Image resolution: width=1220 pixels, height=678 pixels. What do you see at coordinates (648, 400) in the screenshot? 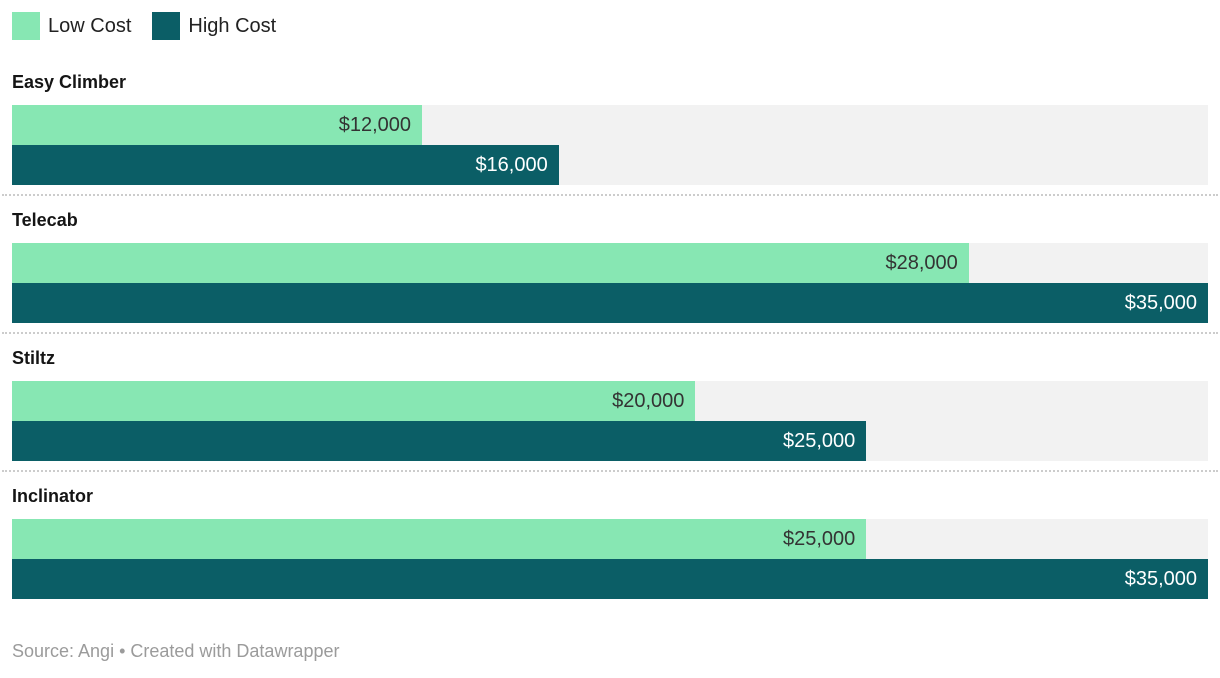
I see `bar-value-label: $20,000` at bounding box center [648, 400].